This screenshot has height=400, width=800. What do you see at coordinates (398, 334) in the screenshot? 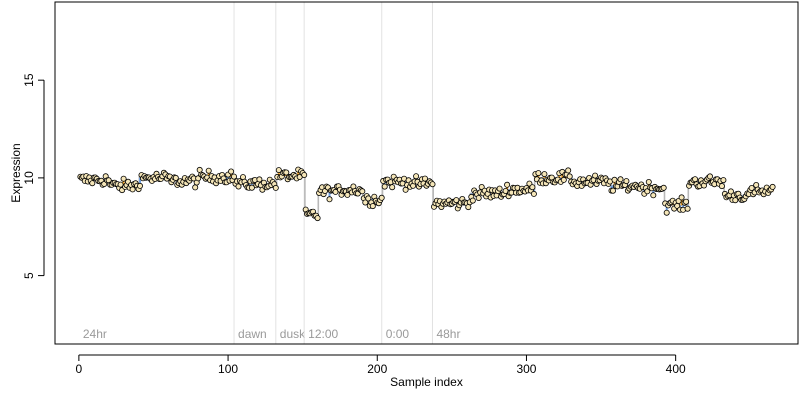
I see `marker-label: 0:00` at bounding box center [398, 334].